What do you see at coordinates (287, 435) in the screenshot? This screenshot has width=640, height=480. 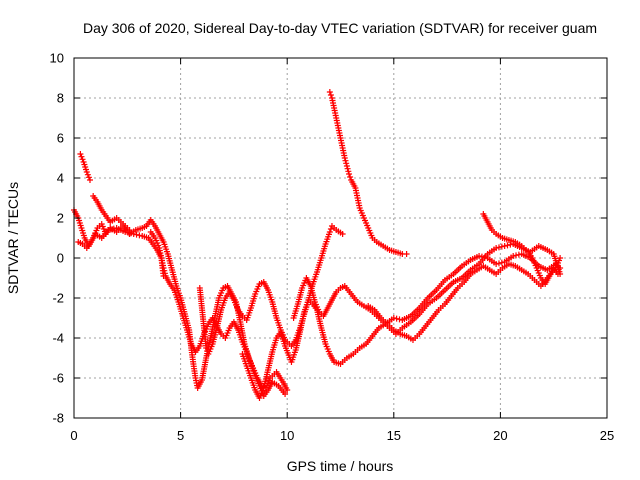 I see `x-tick-label: 10` at bounding box center [287, 435].